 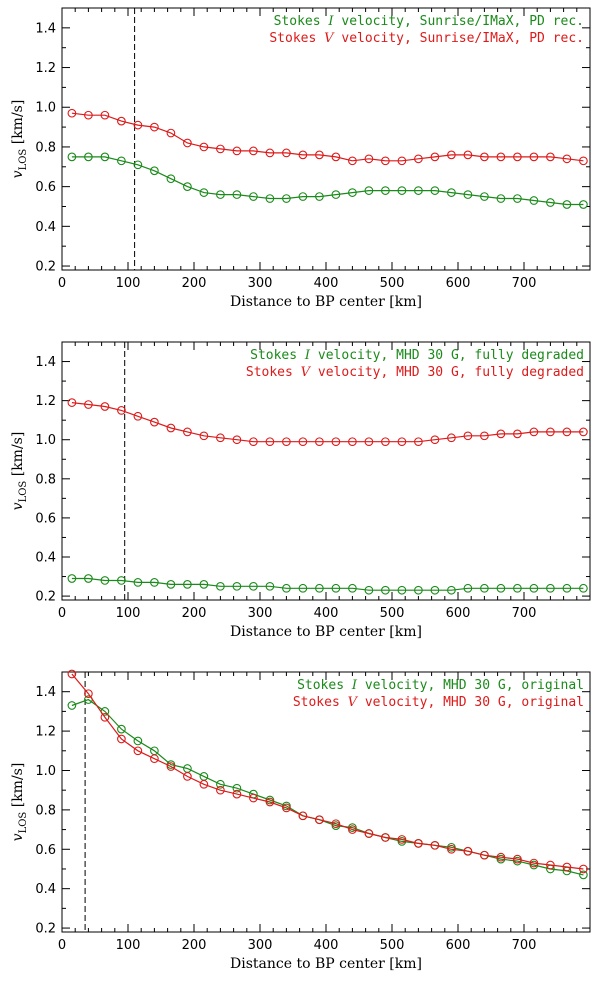 I want to click on x-tick-label: 400, so click(x=326, y=613).